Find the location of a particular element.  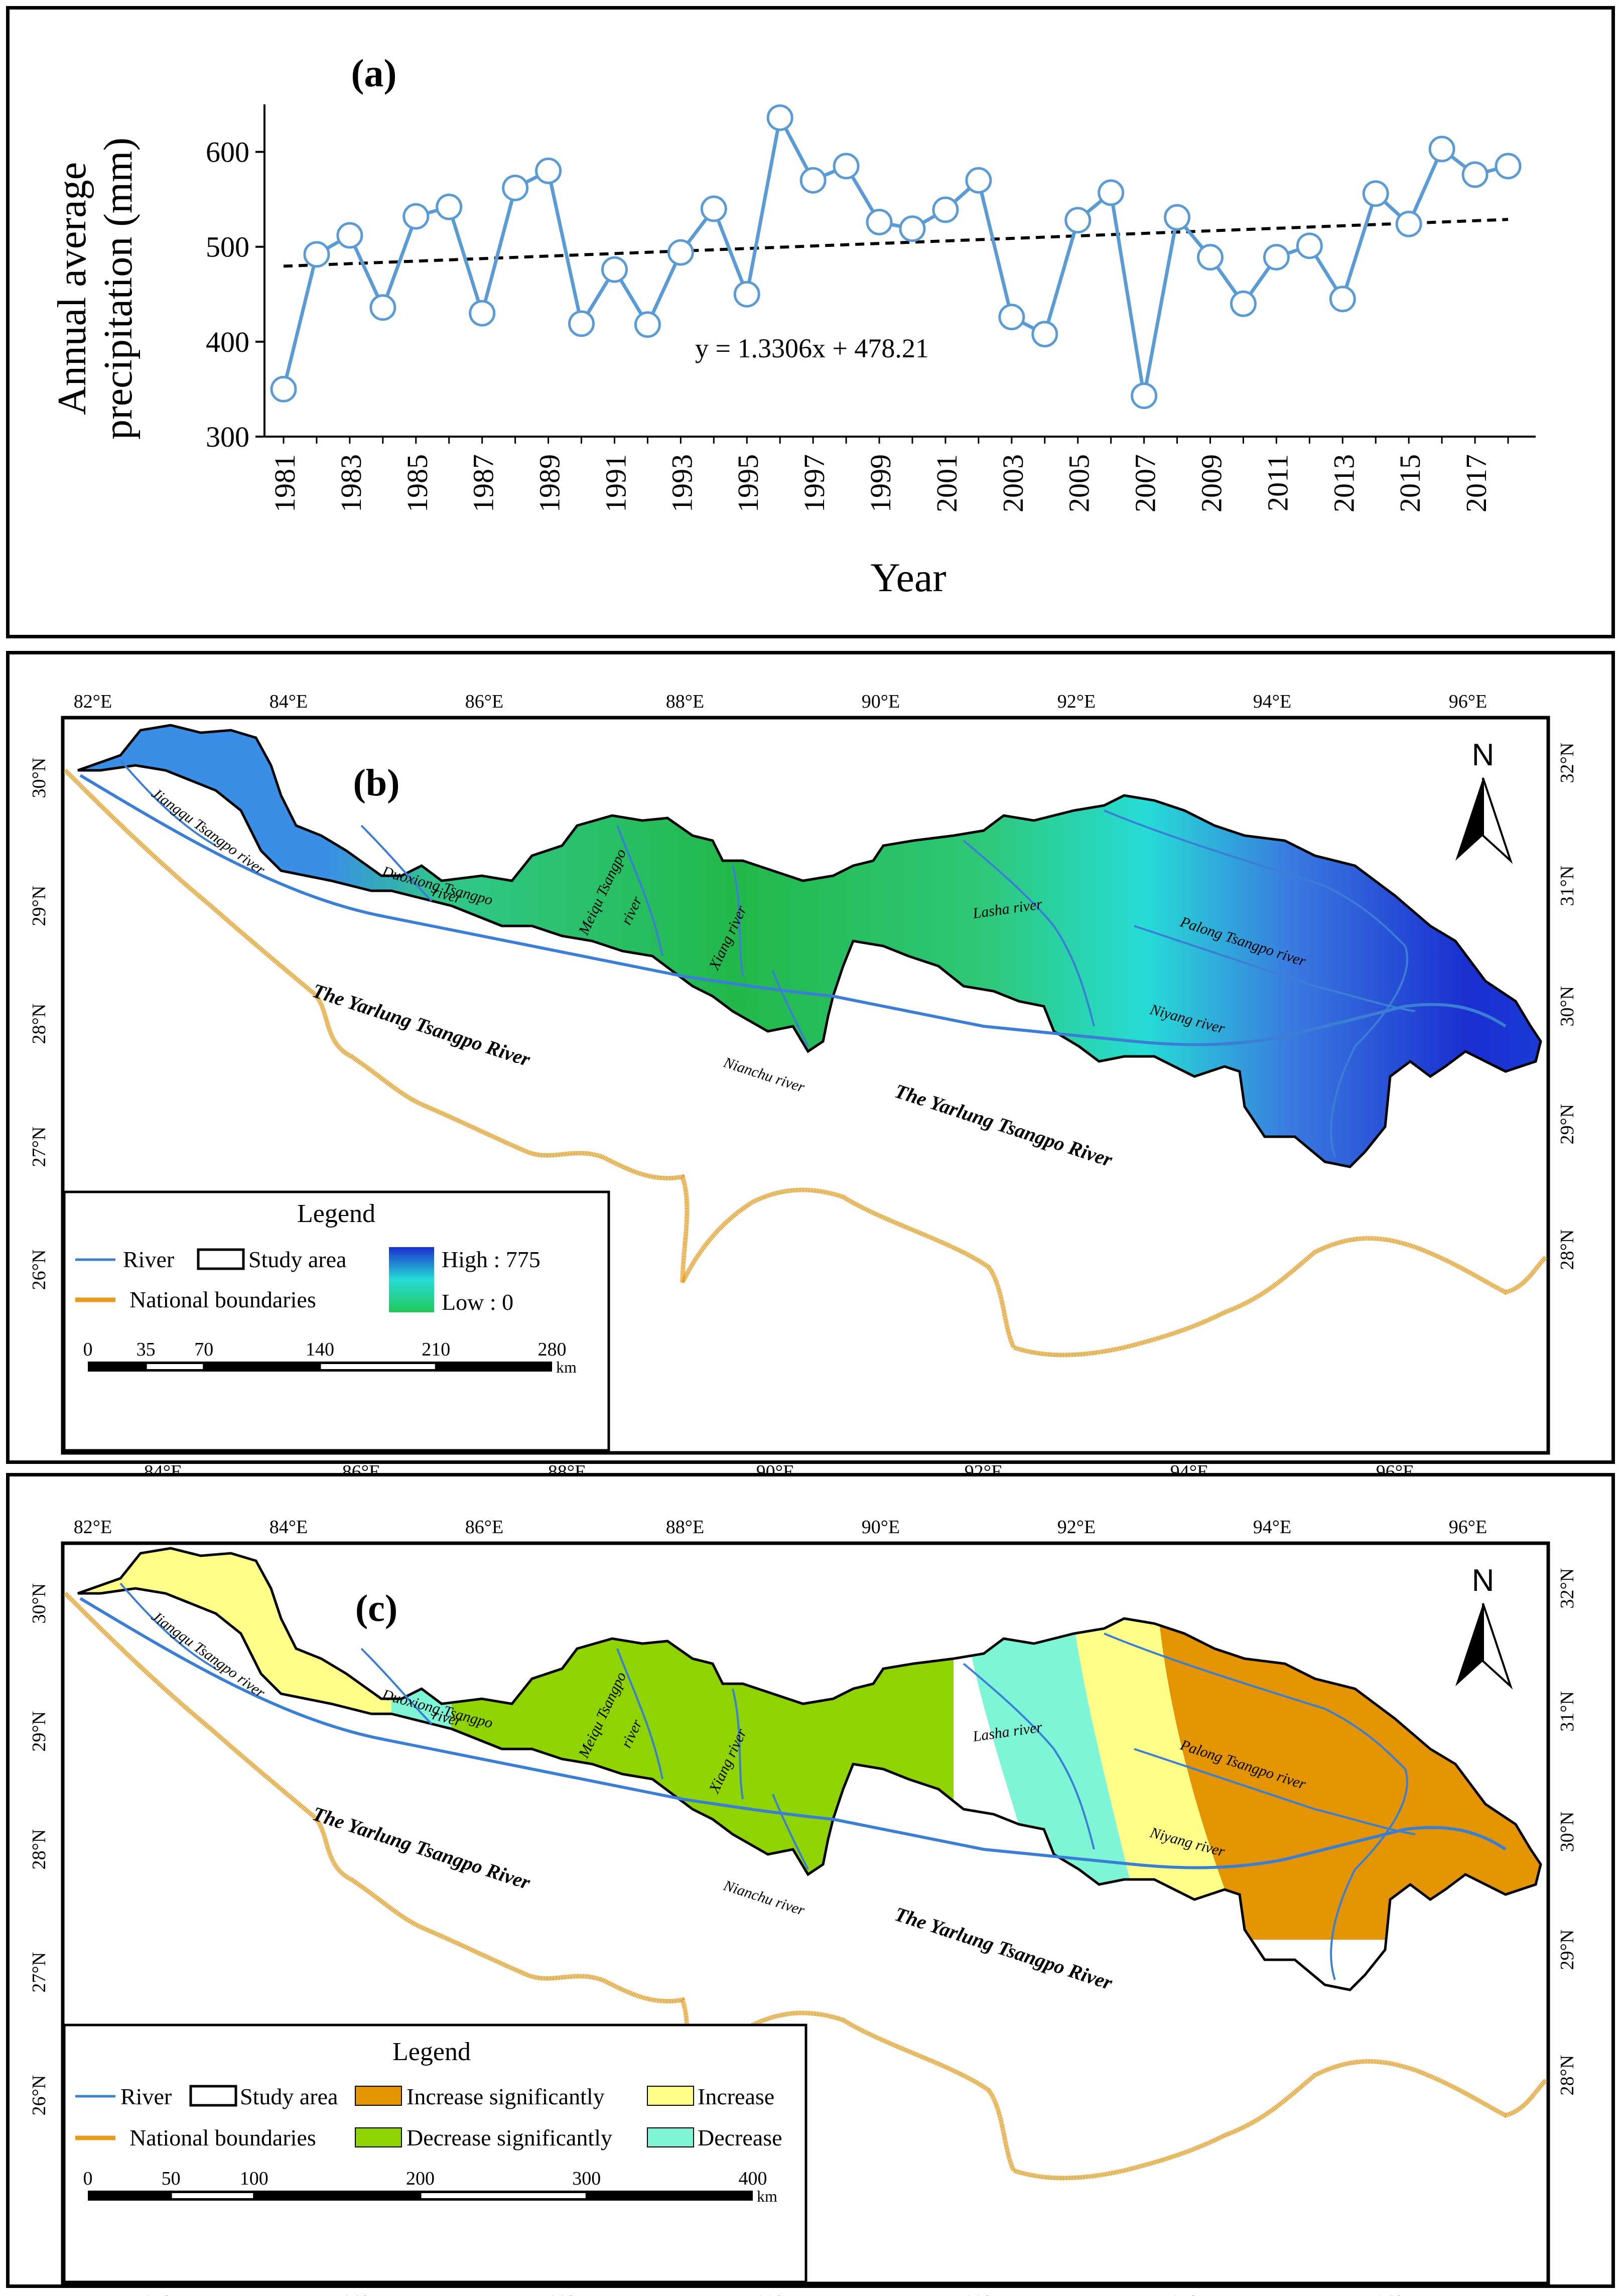

scale-bar-segment is located at coordinates (175, 1366).